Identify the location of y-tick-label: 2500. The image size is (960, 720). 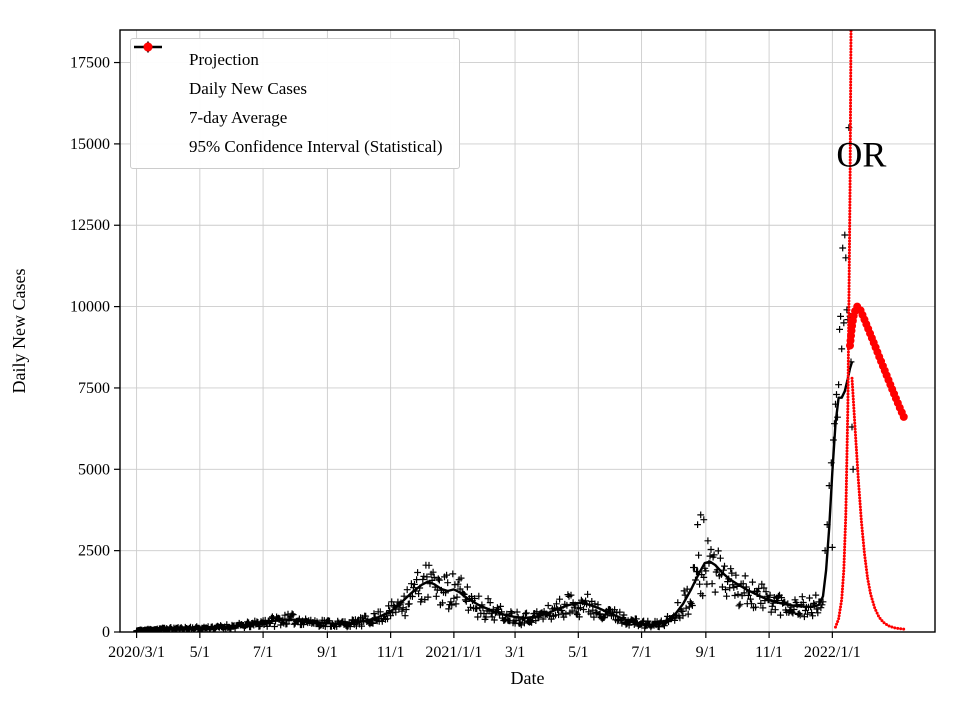
(94, 551).